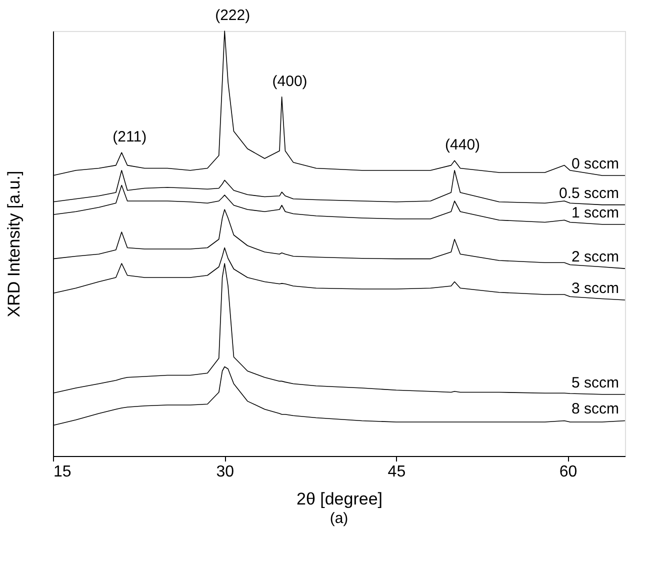  What do you see at coordinates (595, 289) in the screenshot?
I see `series-label: 3 sccm` at bounding box center [595, 289].